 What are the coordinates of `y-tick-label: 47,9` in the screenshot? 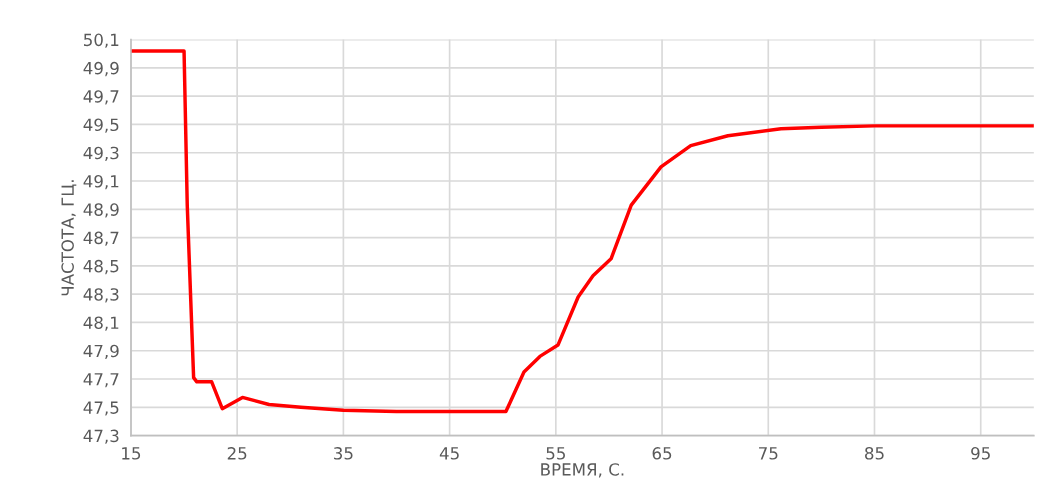 It's located at (101, 352).